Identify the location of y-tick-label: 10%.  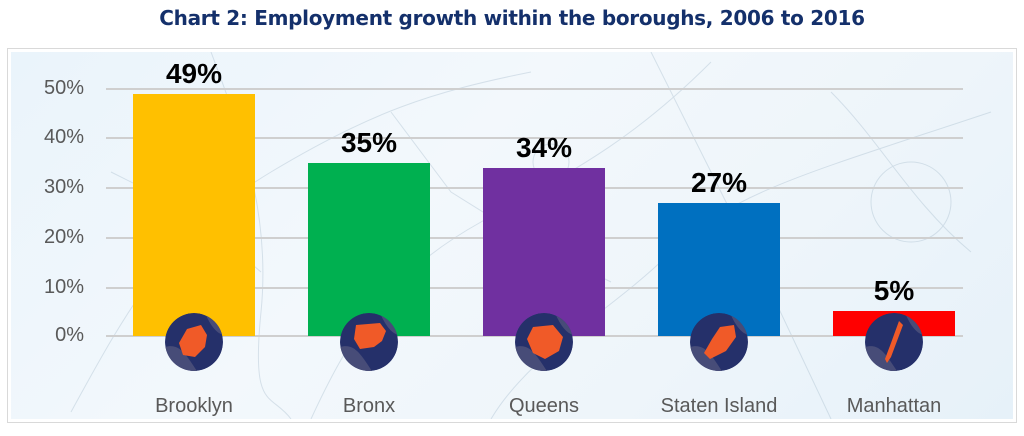
(63, 287).